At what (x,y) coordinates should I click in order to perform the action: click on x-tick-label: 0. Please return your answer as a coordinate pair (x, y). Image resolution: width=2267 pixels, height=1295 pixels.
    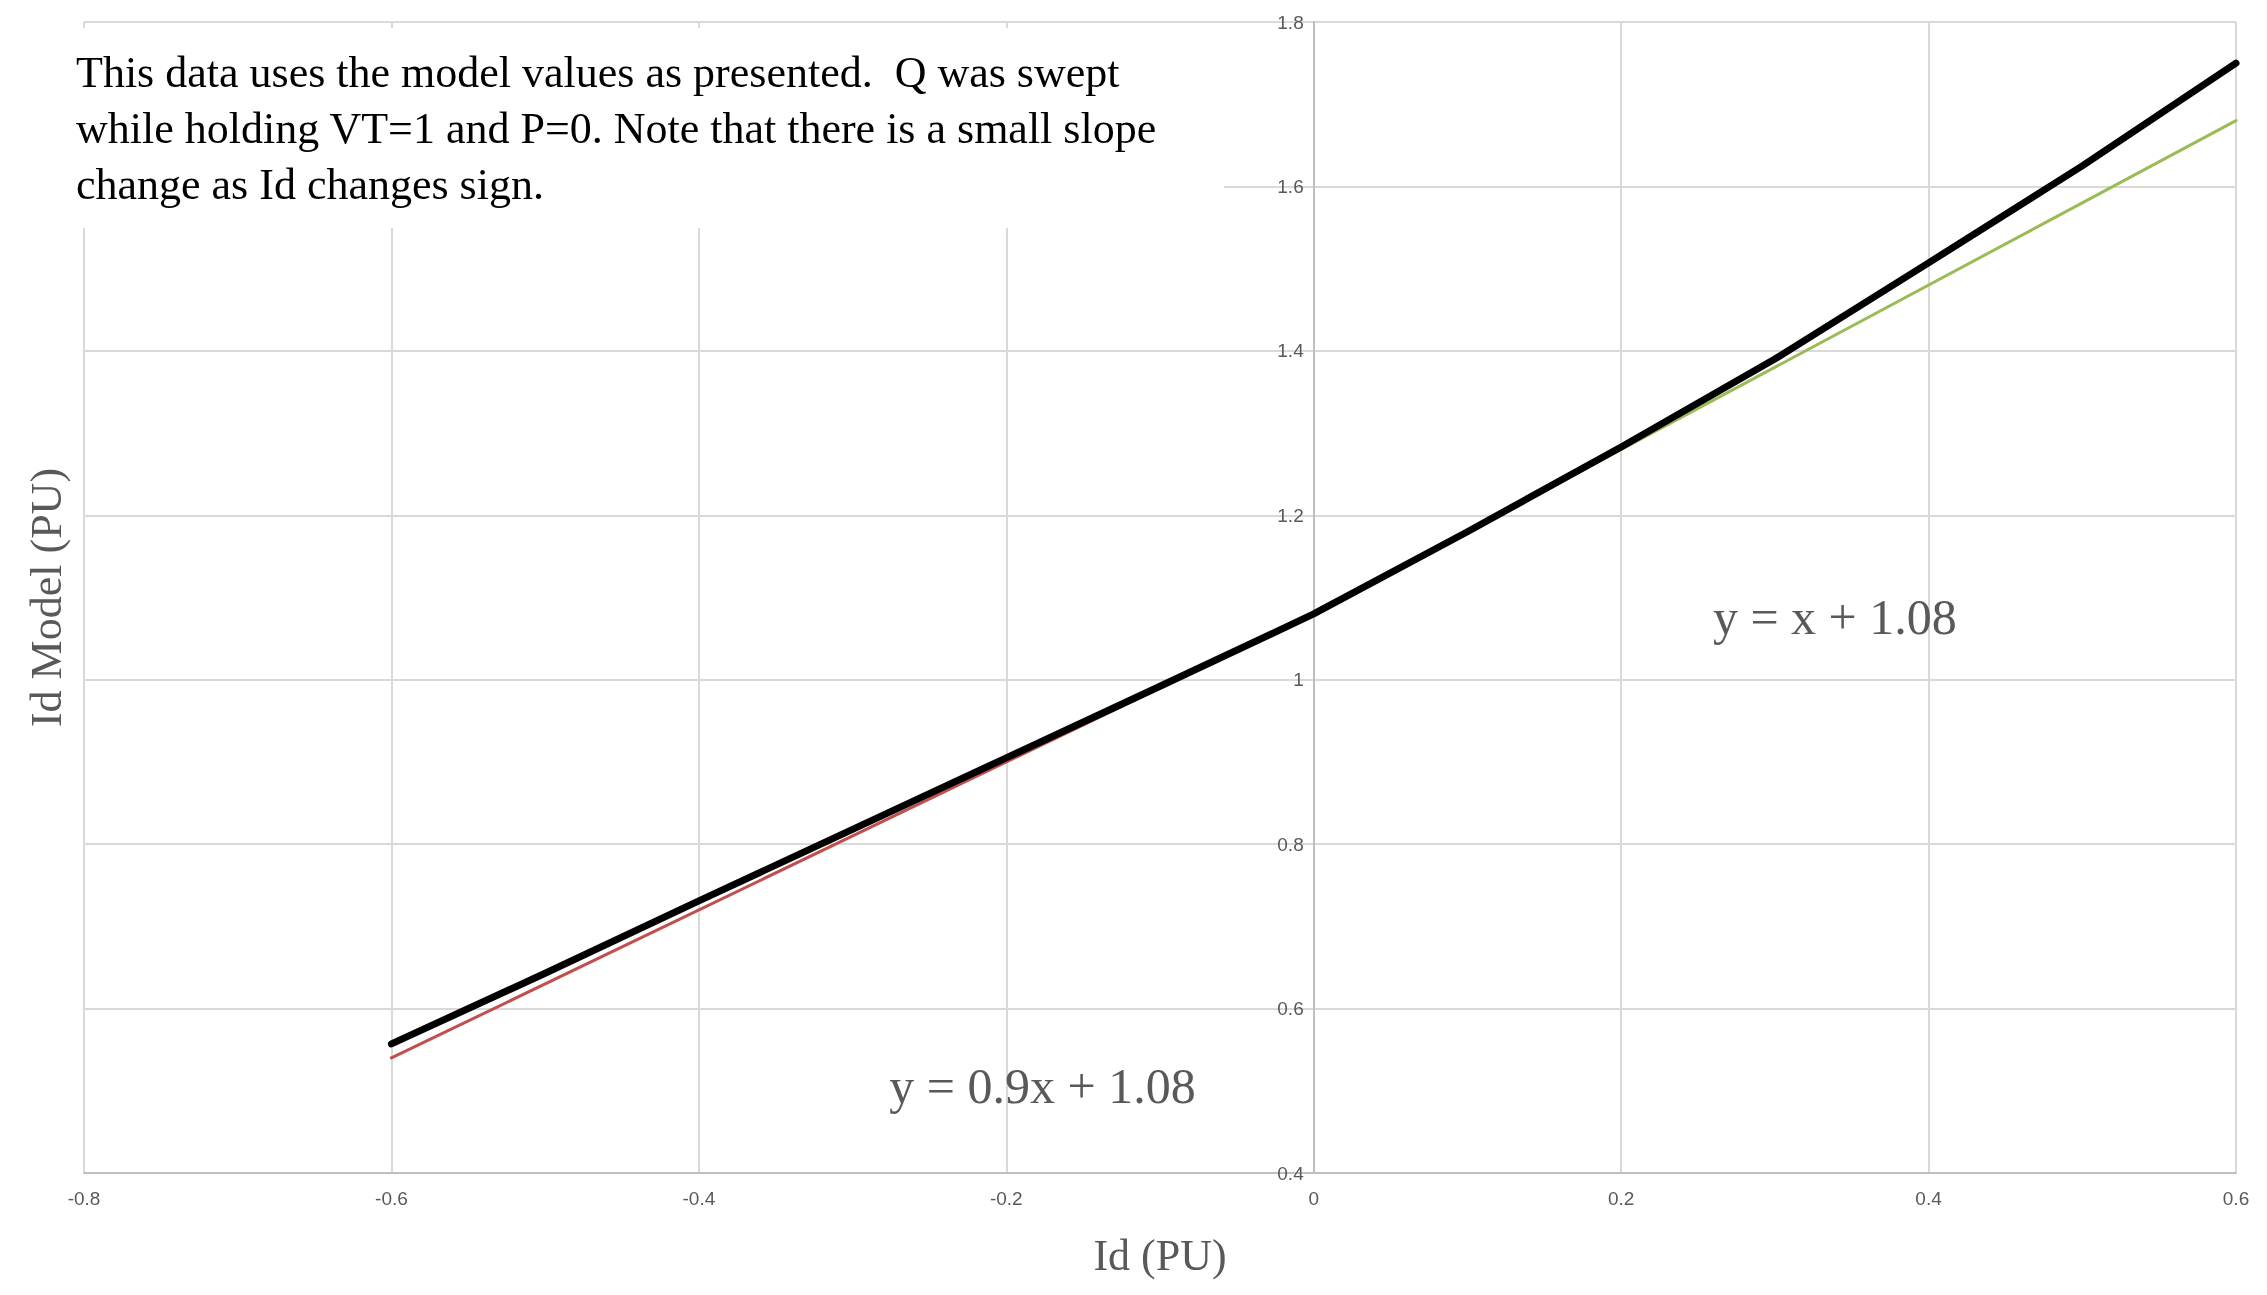
    Looking at the image, I should click on (1313, 1198).